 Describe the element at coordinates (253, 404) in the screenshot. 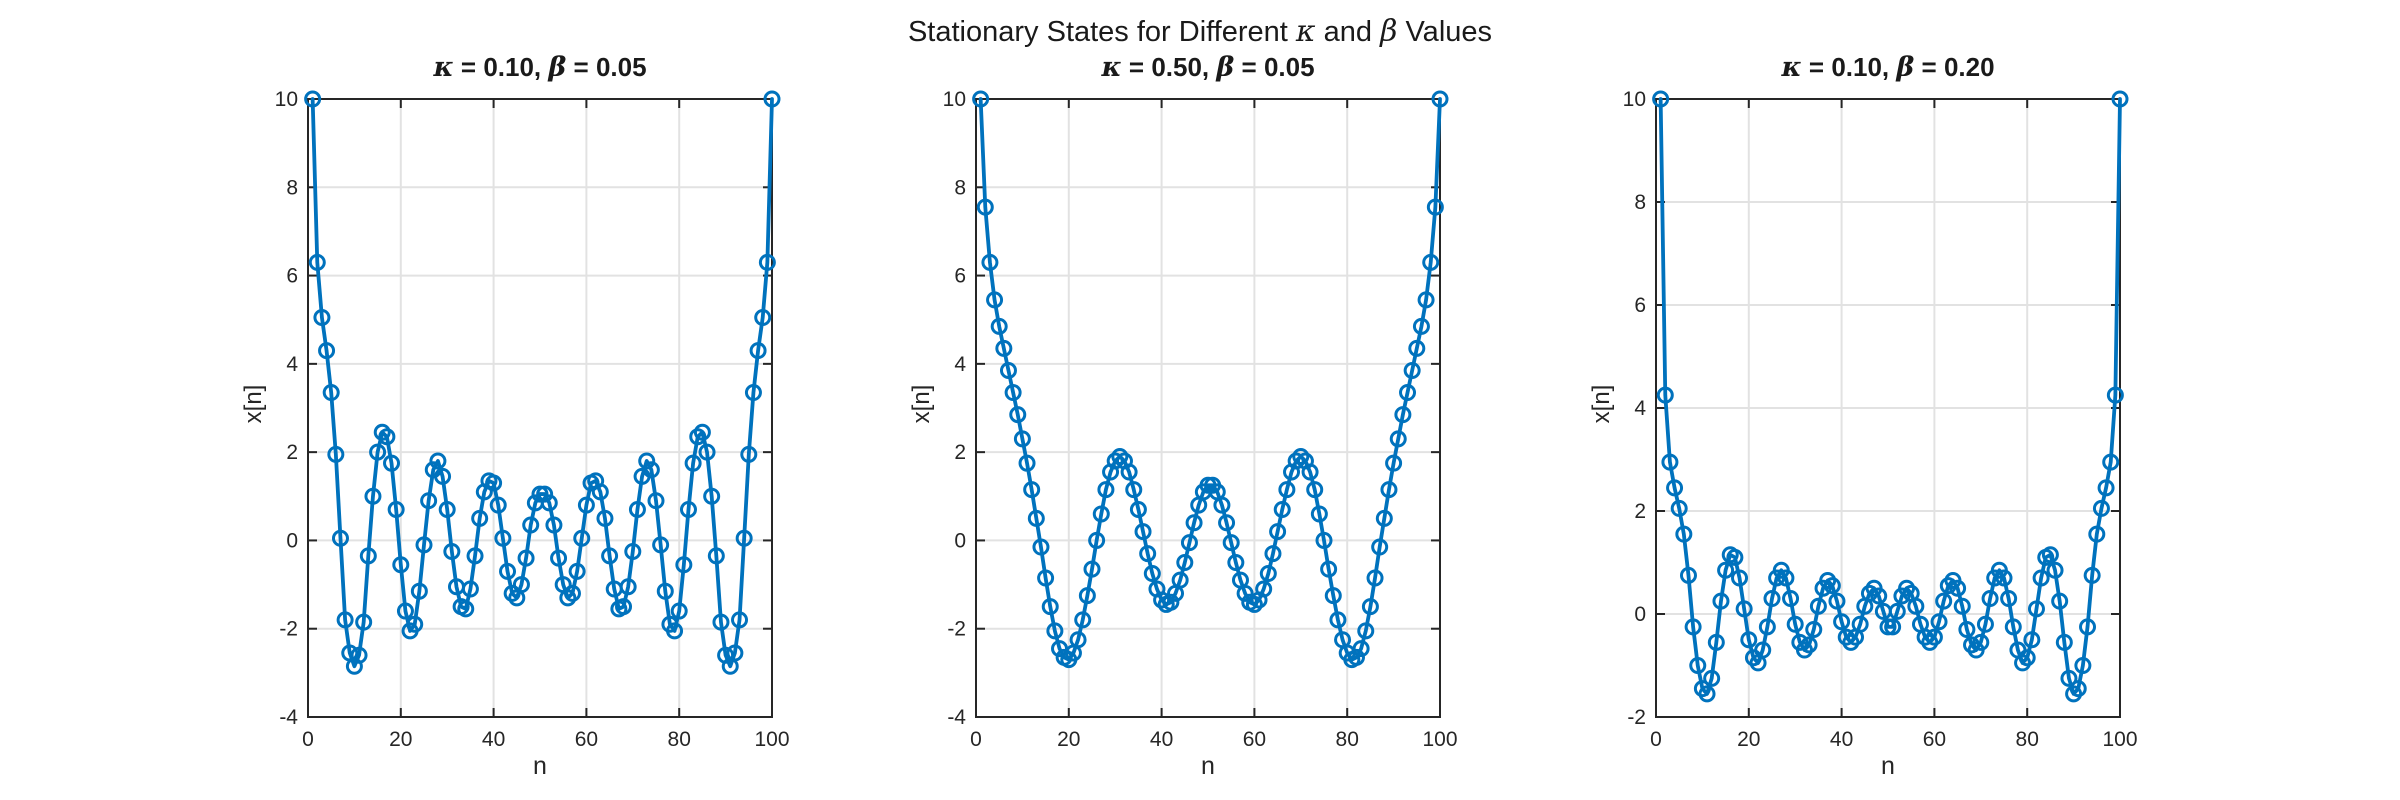

I see `y-axis-label: x[n]` at that location.